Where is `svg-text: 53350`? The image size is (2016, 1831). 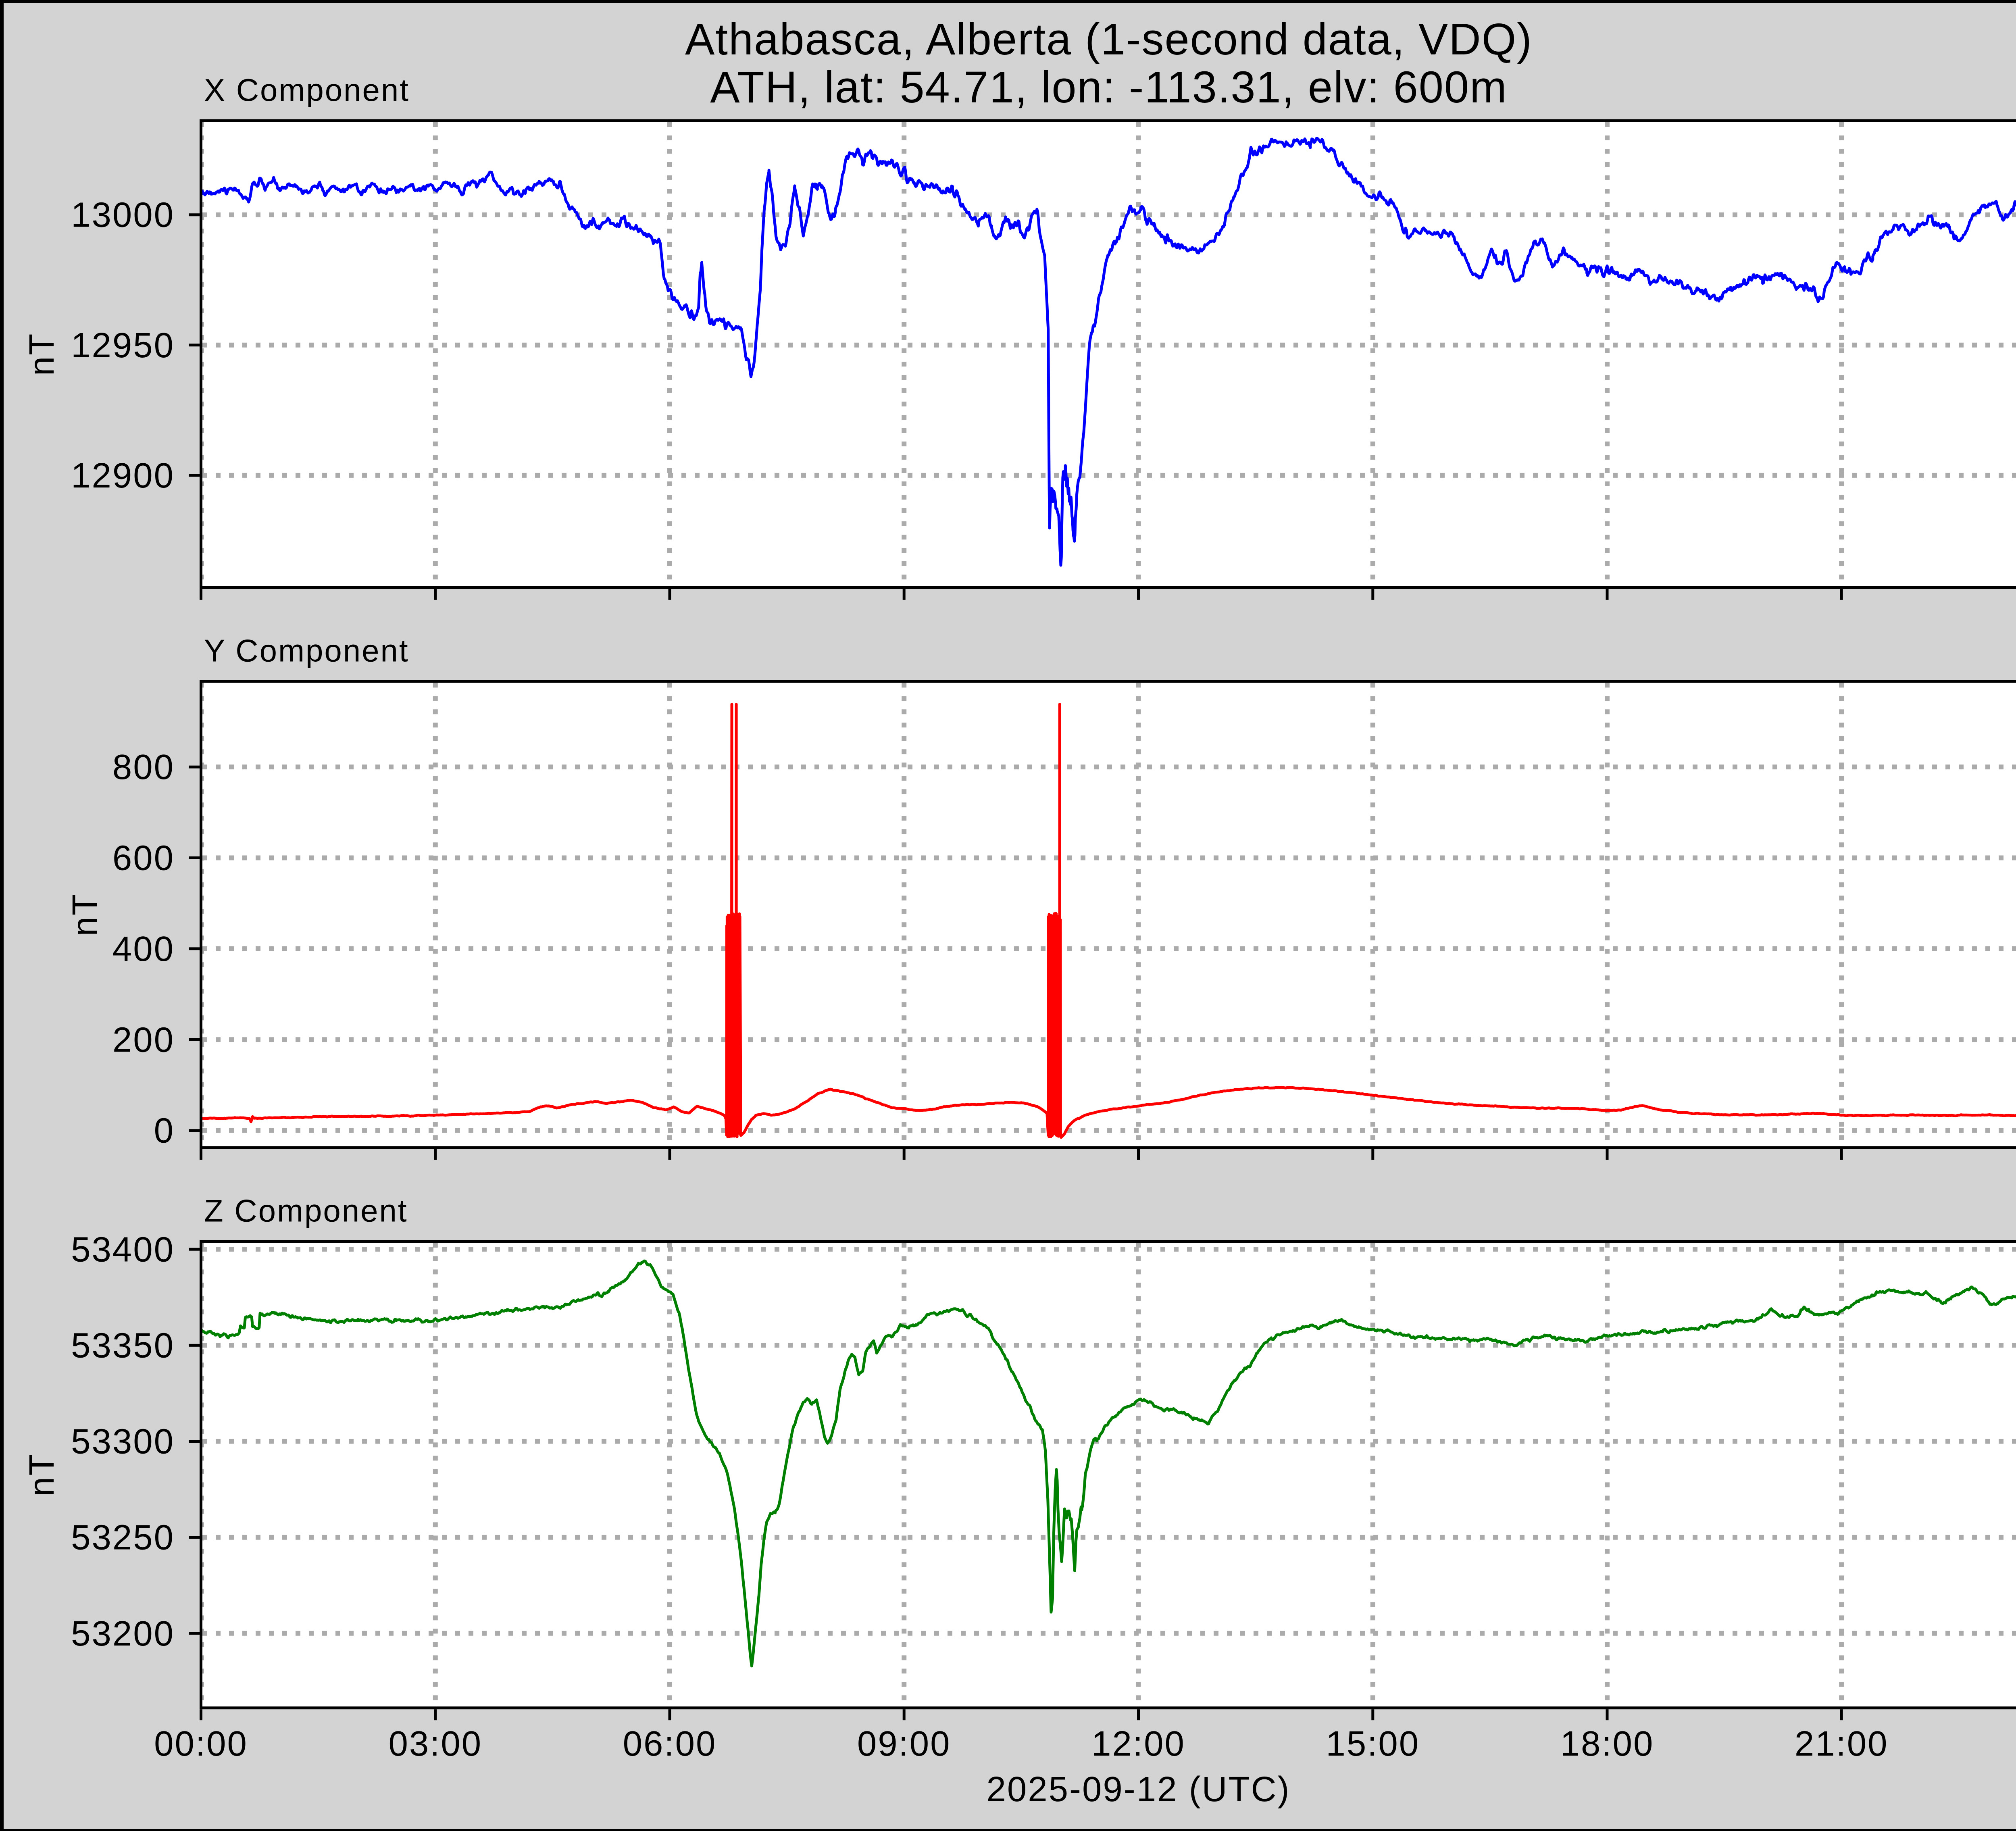
svg-text: 53350 is located at coordinates (123, 1345).